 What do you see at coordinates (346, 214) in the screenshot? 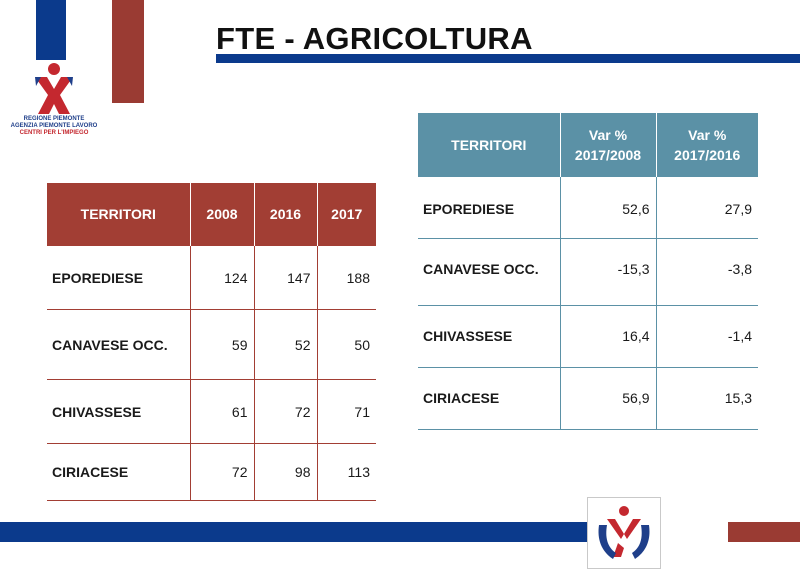
I see `header-year-2017: 2017` at bounding box center [346, 214].